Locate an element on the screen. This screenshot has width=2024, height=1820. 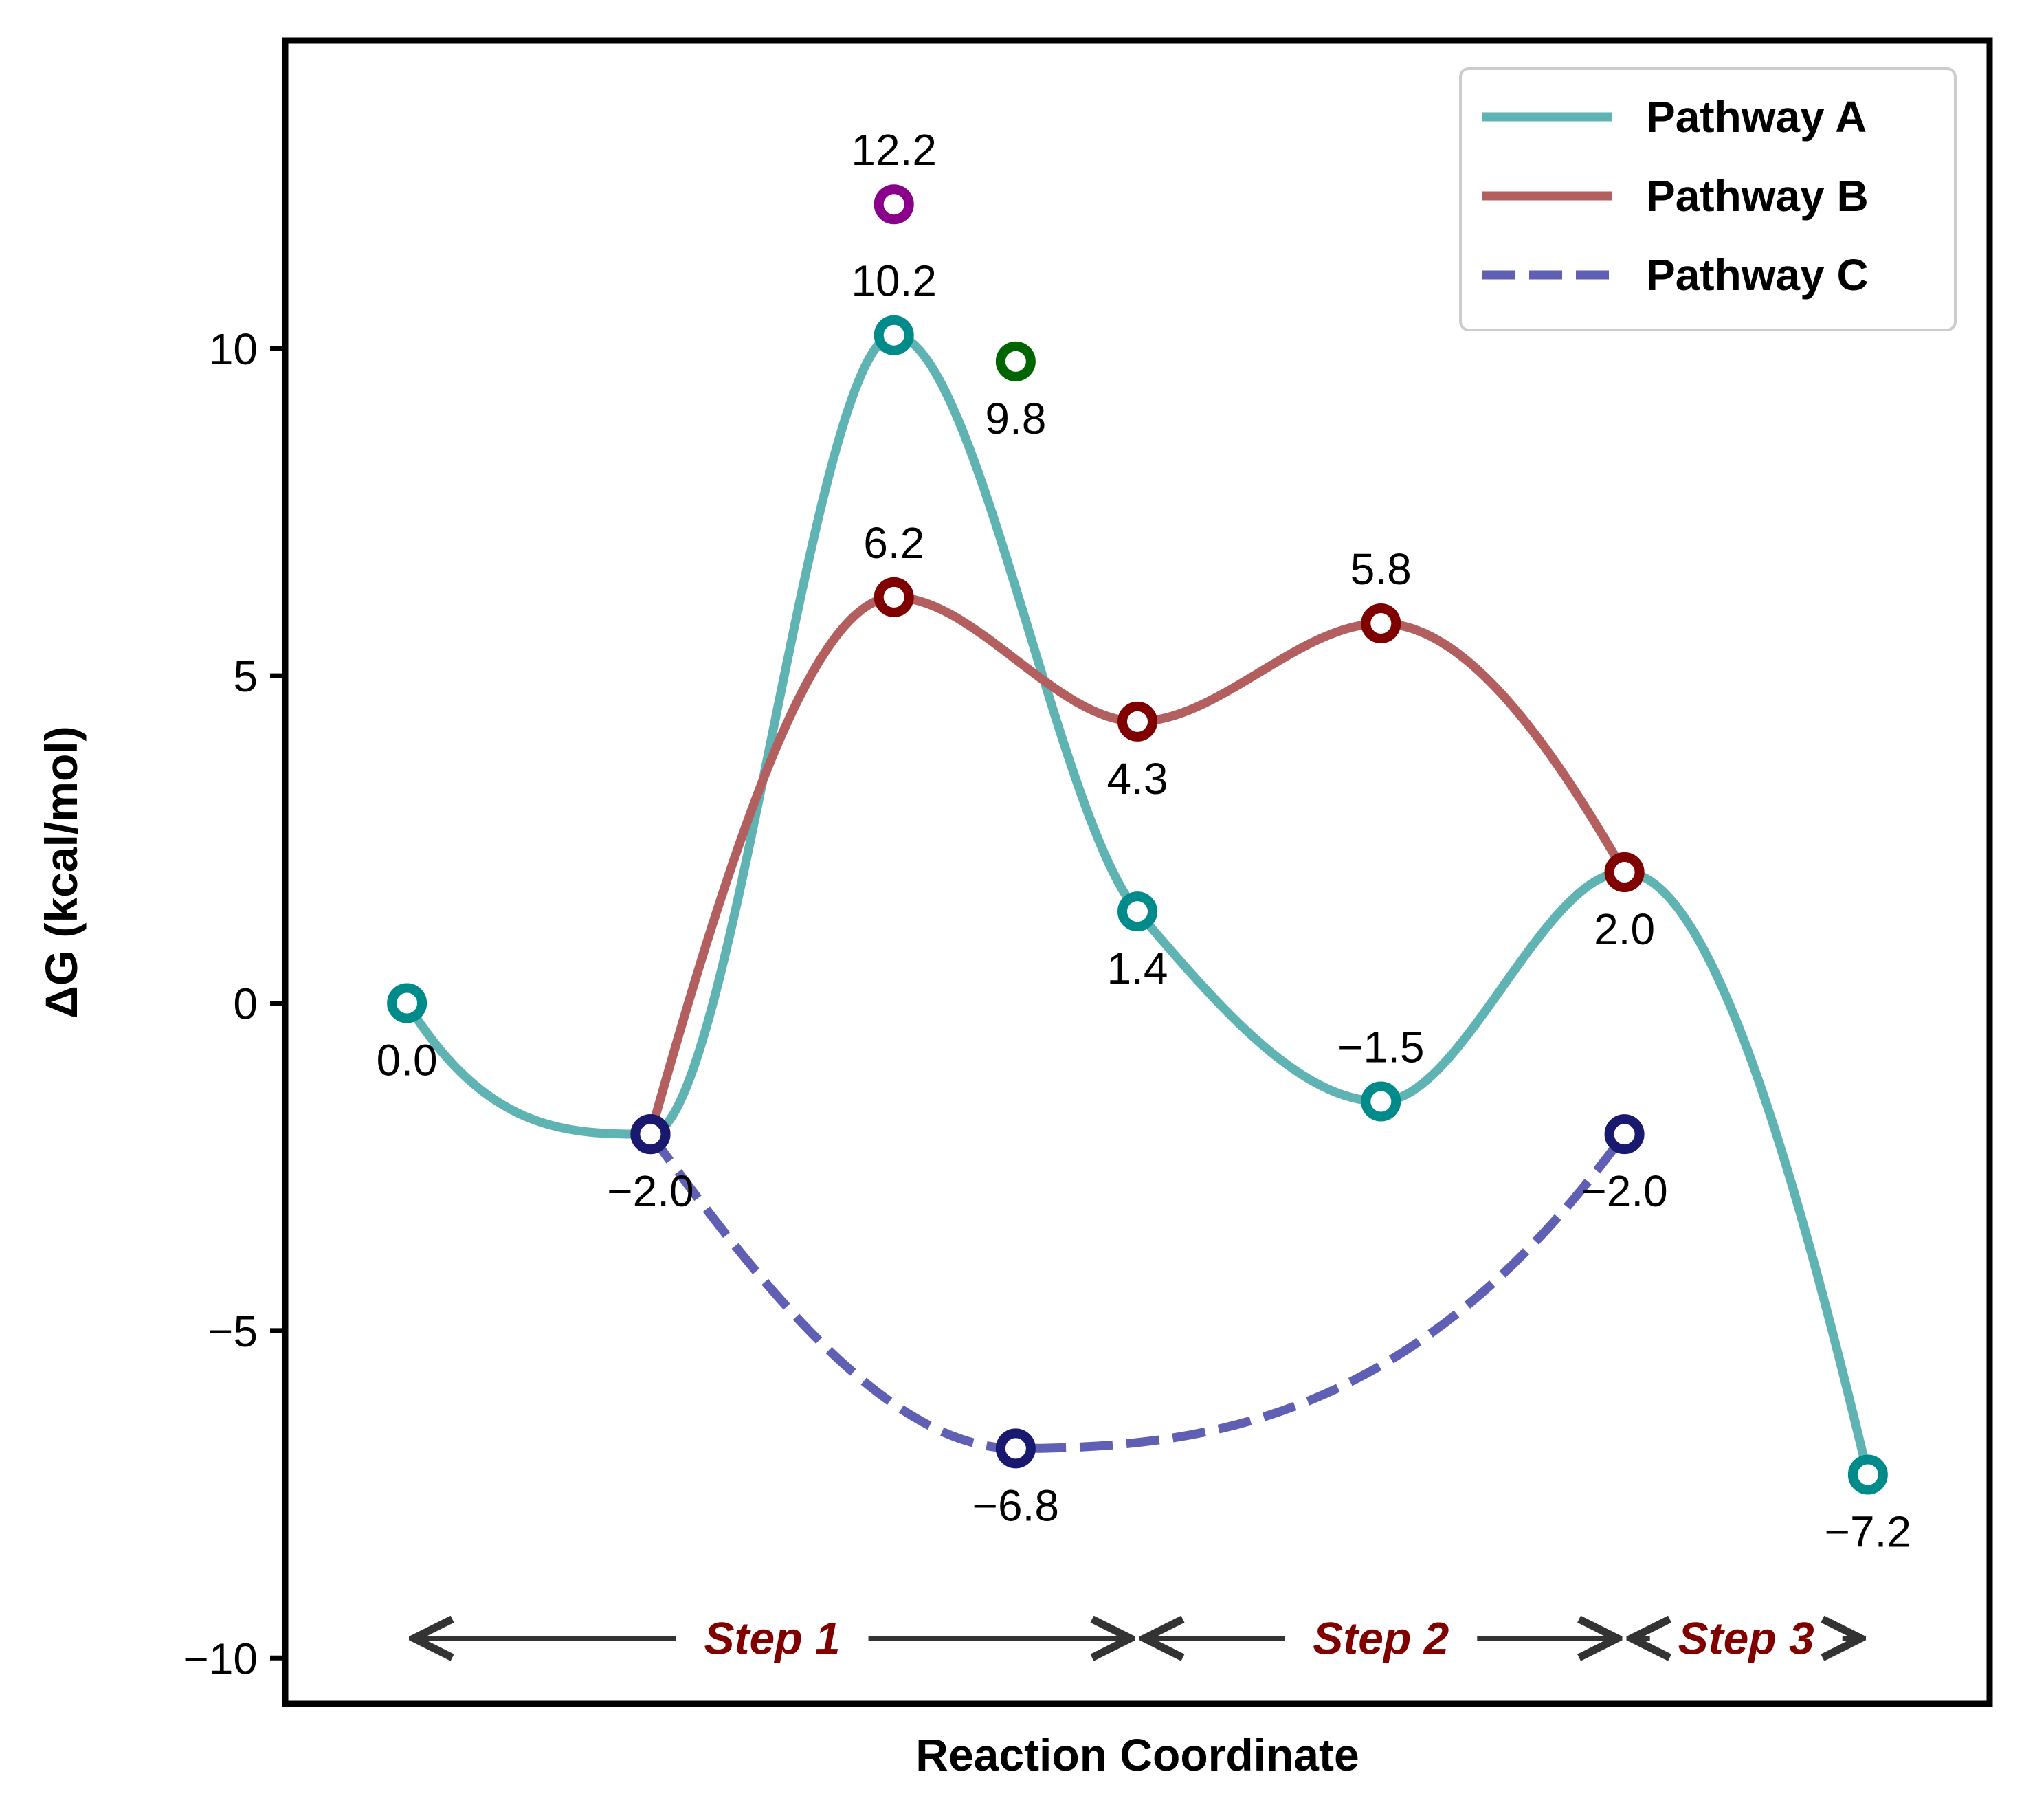
series-line-pathway-b is located at coordinates (1138, 863).